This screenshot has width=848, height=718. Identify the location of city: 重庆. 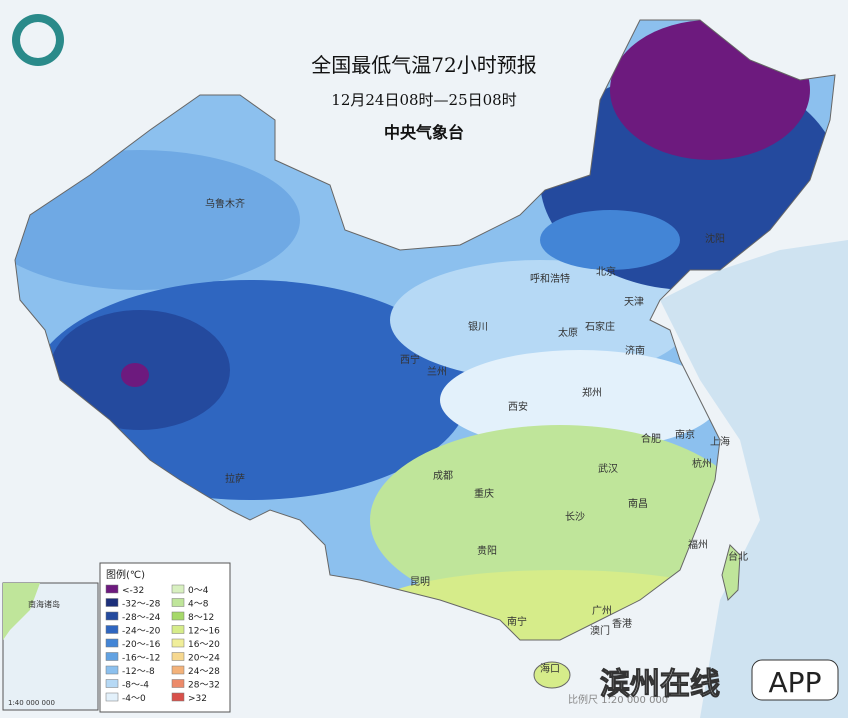
(484, 493).